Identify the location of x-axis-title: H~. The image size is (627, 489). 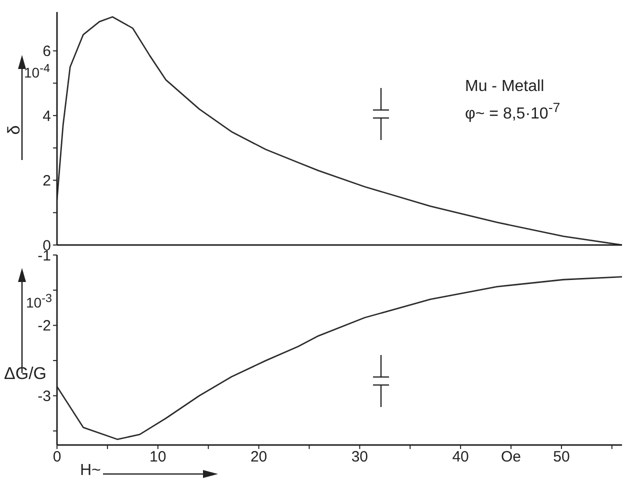
(90, 471).